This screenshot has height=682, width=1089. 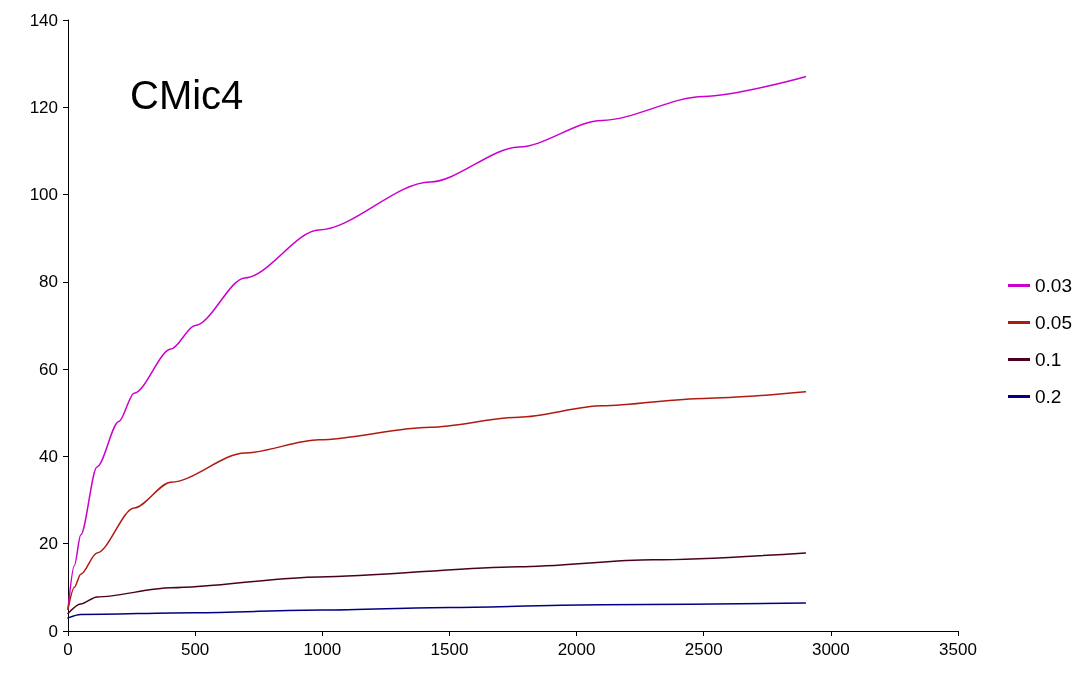 What do you see at coordinates (48, 282) in the screenshot?
I see `y-tick-label: 80` at bounding box center [48, 282].